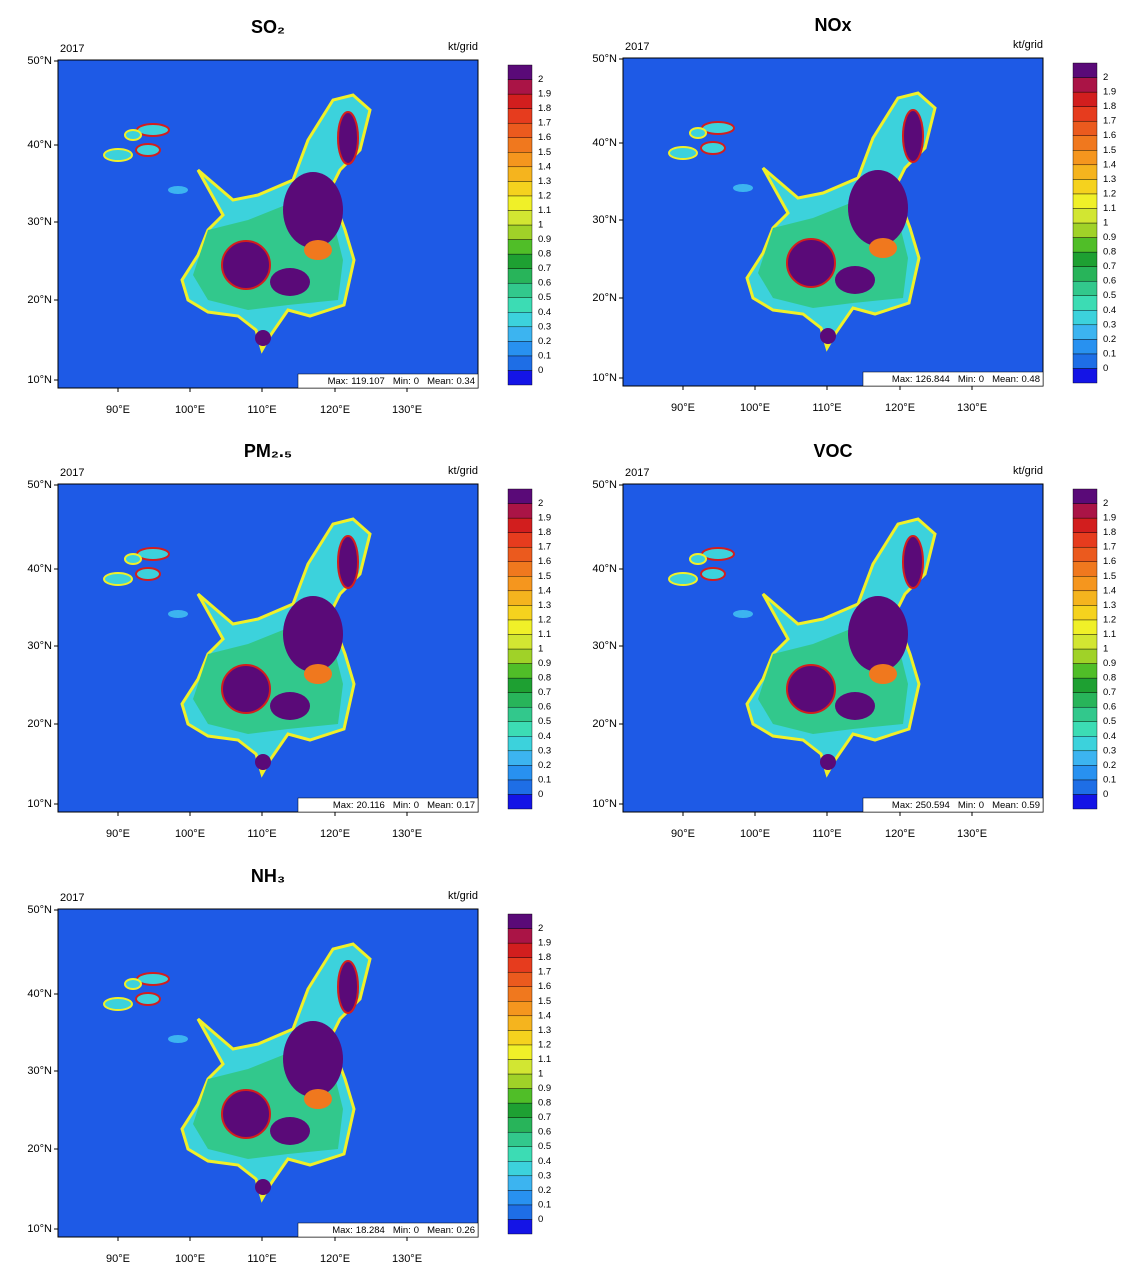 The height and width of the screenshot is (1276, 1127). What do you see at coordinates (466, 805) in the screenshot?
I see `stat-value: 0.17` at bounding box center [466, 805].